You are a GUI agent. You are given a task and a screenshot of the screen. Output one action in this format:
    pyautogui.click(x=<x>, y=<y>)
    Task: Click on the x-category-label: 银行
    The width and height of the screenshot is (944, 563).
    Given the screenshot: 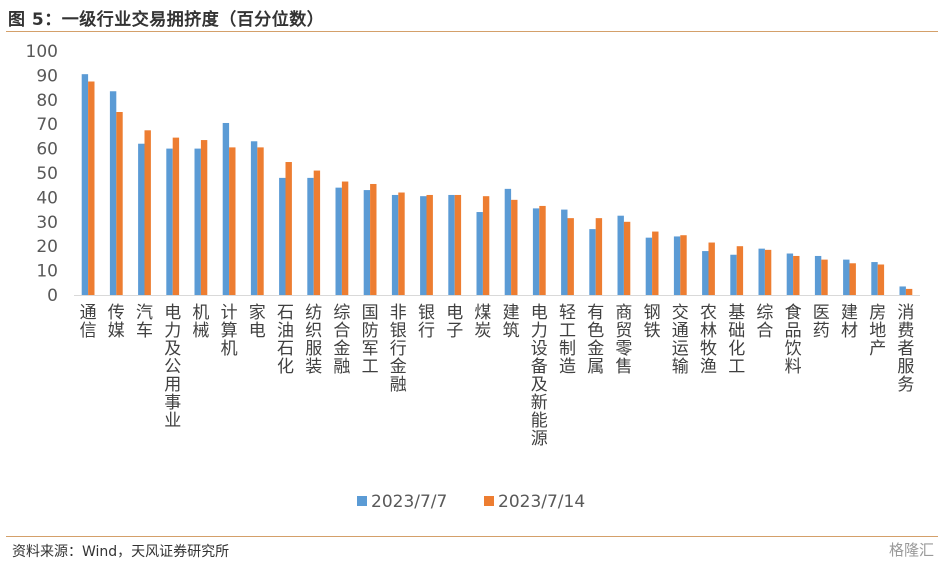 What is the action you would take?
    pyautogui.click(x=426, y=322)
    